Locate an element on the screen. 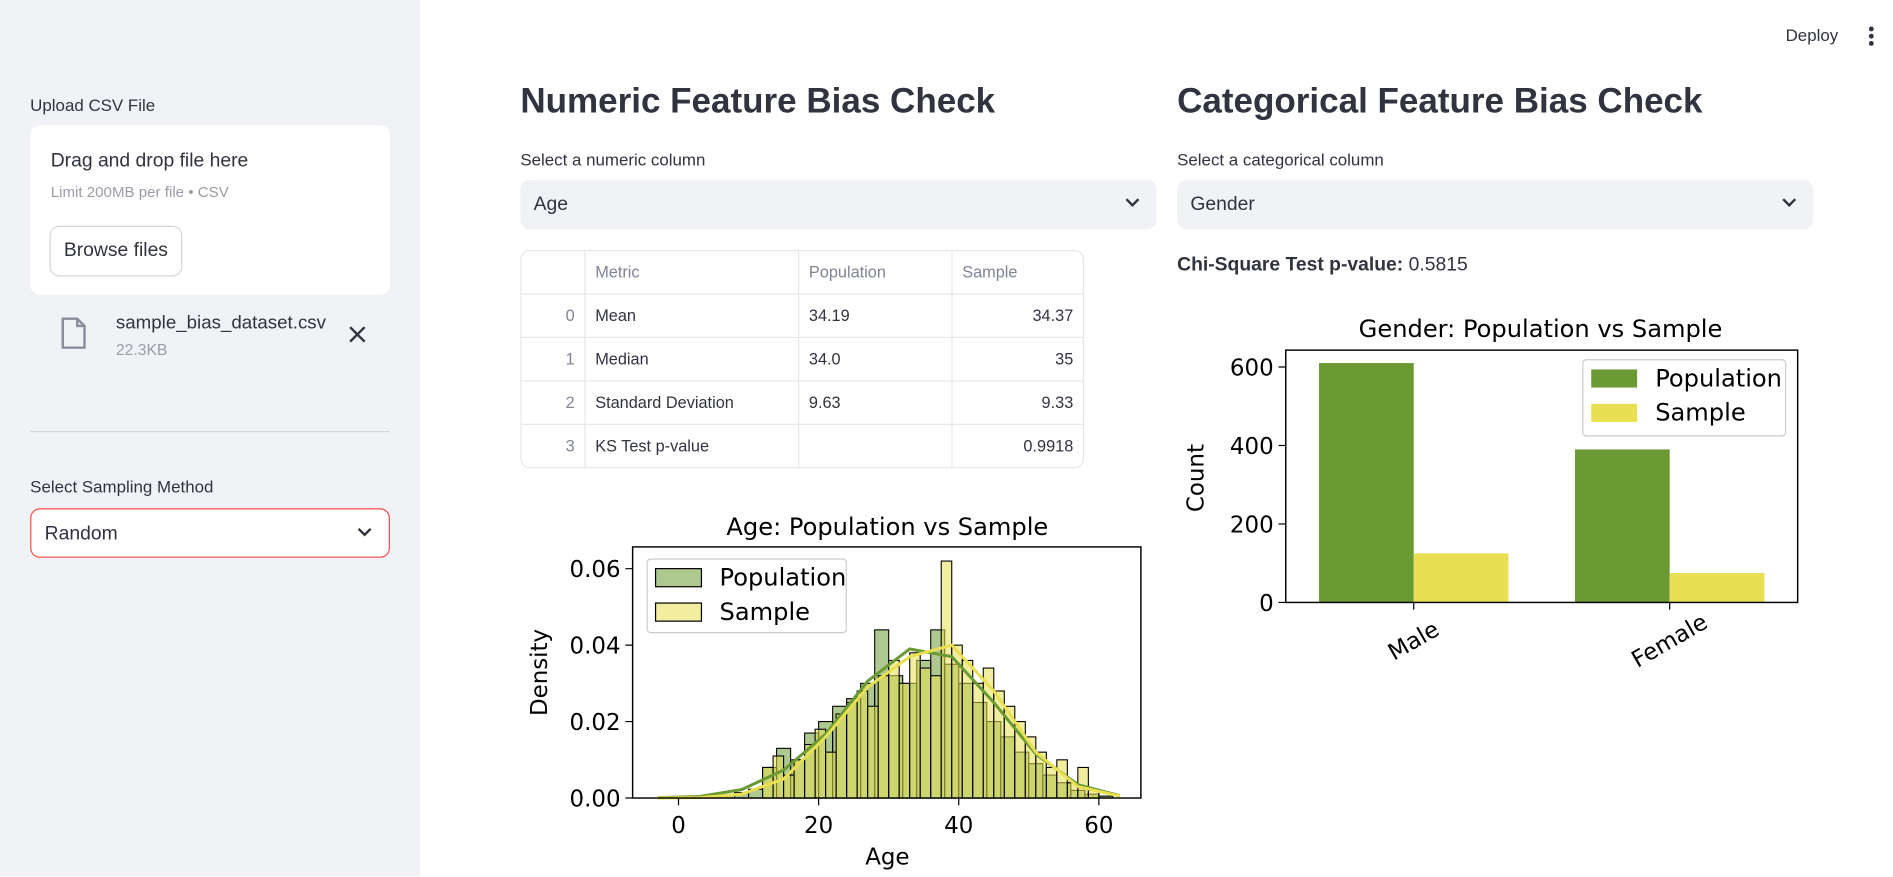 This screenshot has height=877, width=1893. row-index: 2 is located at coordinates (553, 402).